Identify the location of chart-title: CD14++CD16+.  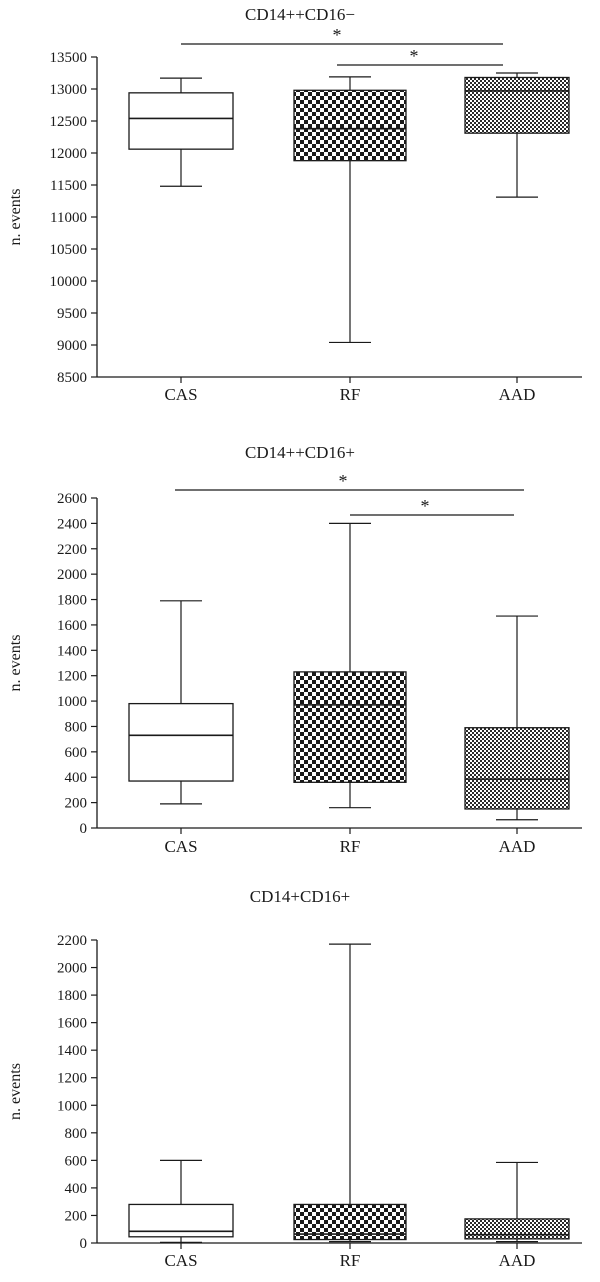
(300, 452).